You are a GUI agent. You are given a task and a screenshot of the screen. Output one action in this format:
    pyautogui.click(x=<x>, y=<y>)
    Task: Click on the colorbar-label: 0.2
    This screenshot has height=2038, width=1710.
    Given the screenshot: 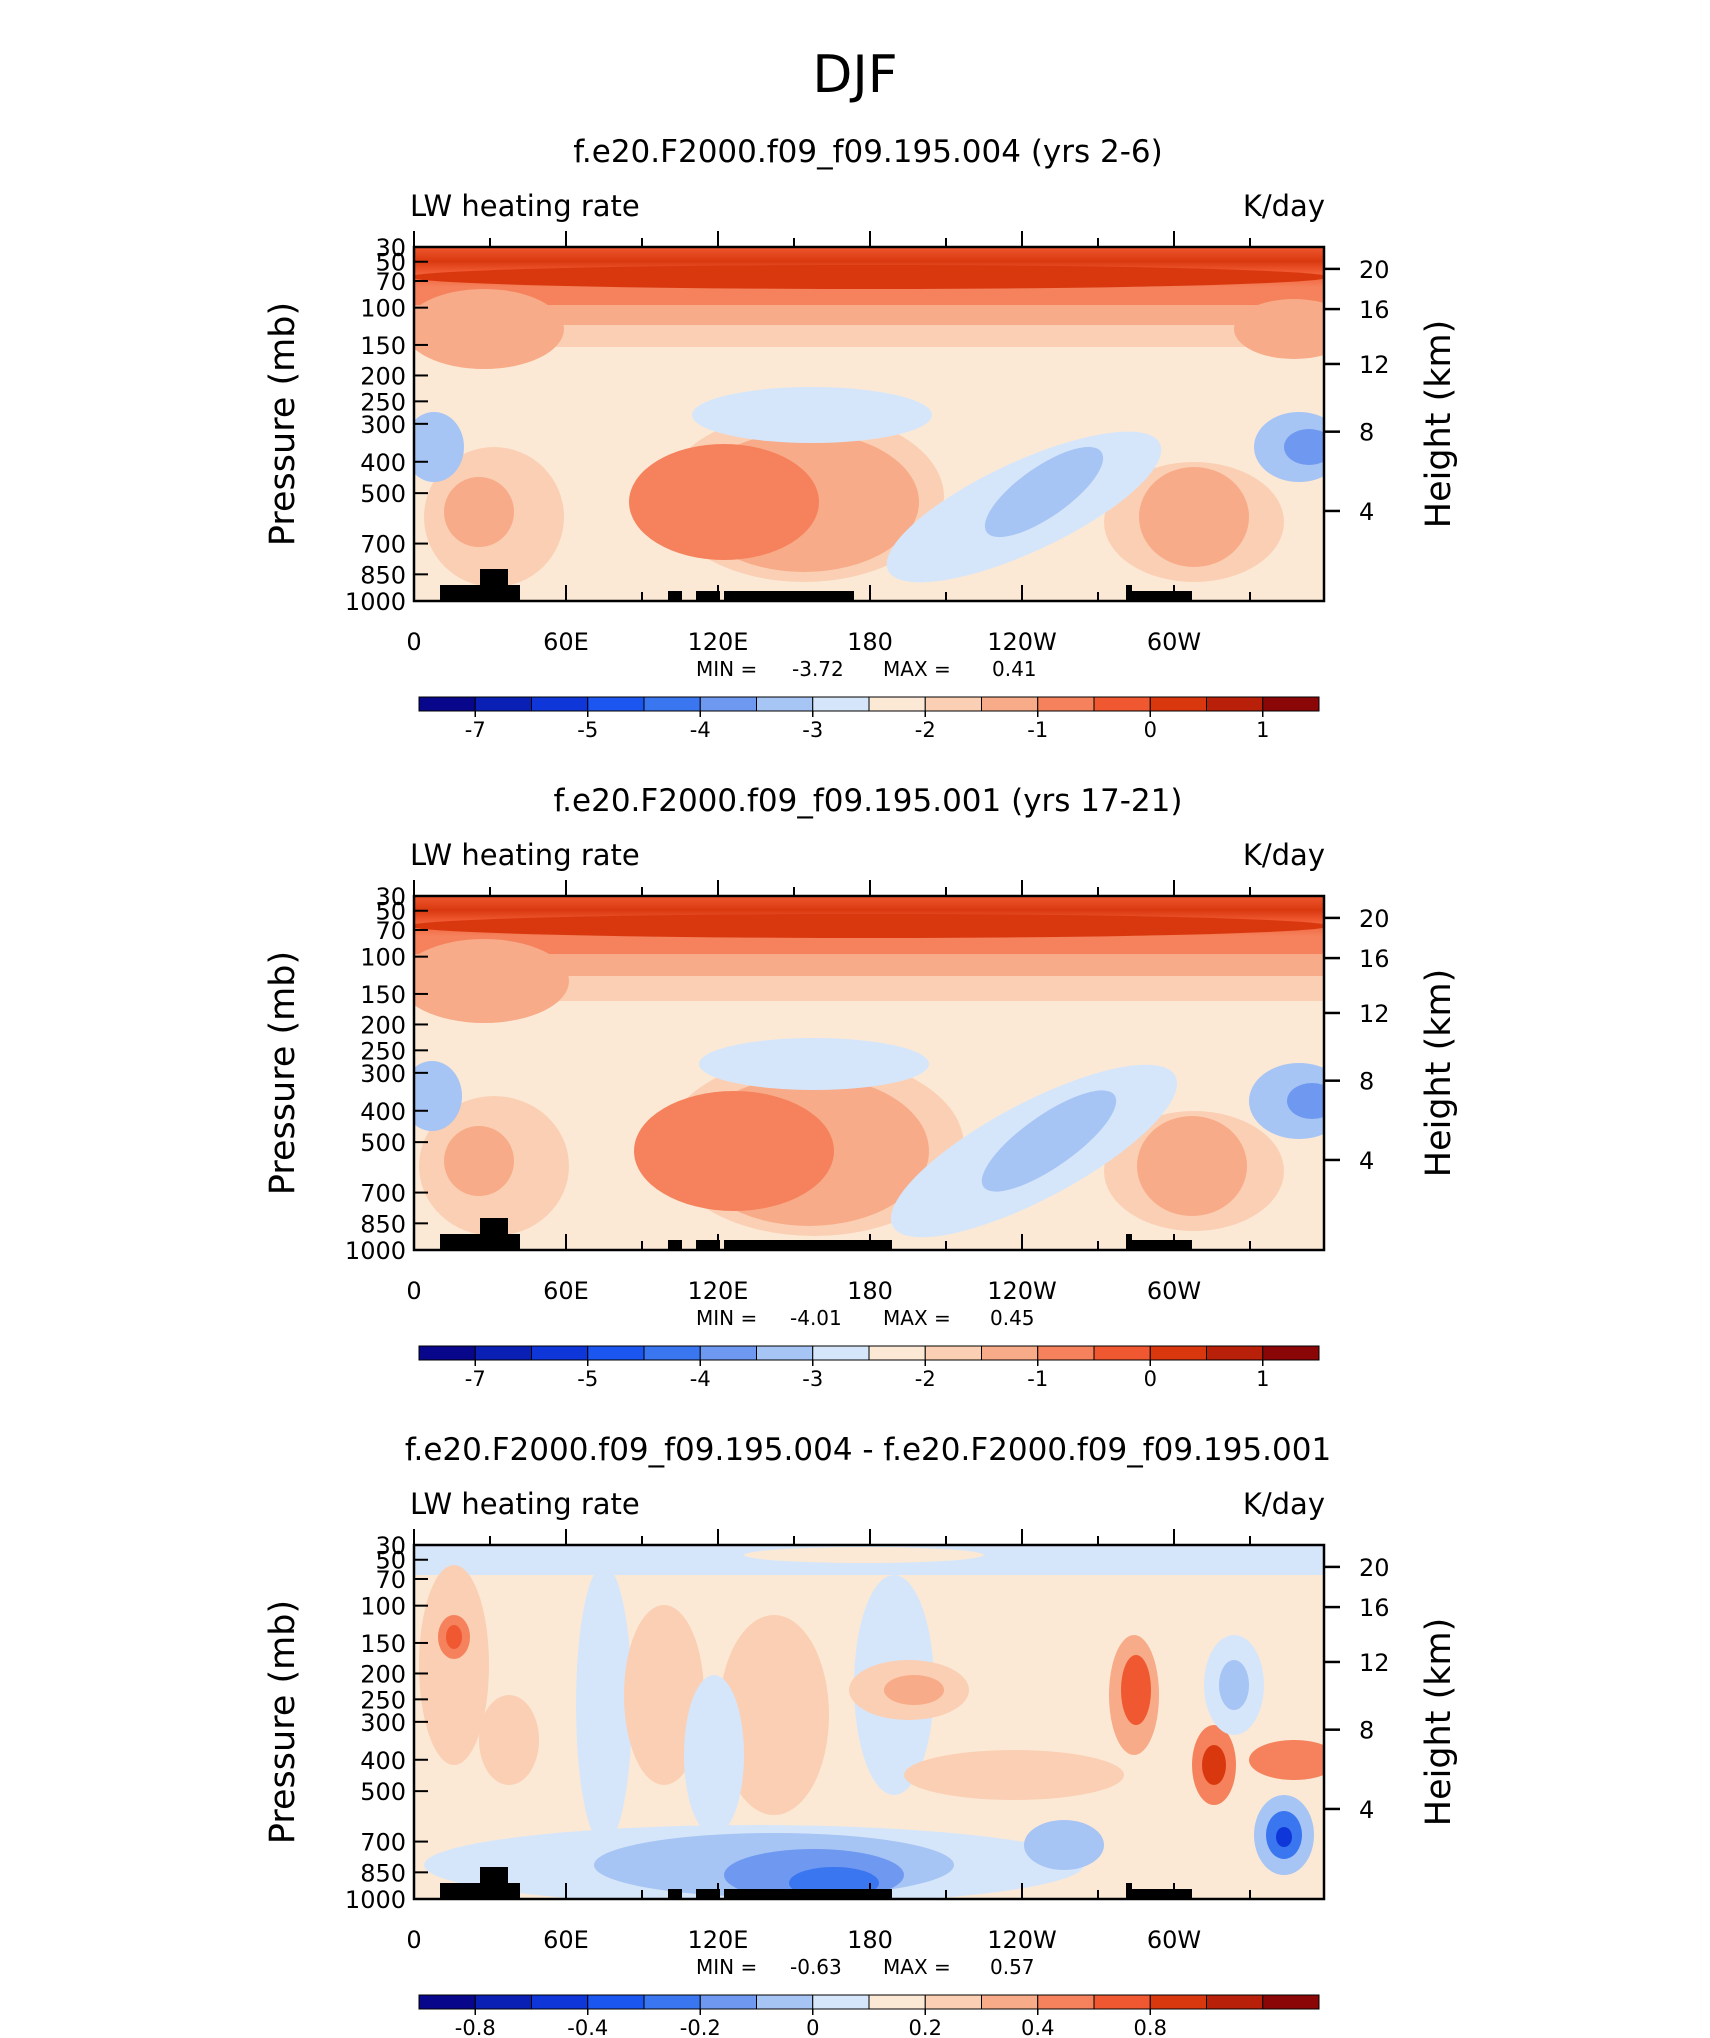 What is the action you would take?
    pyautogui.click(x=925, y=2027)
    